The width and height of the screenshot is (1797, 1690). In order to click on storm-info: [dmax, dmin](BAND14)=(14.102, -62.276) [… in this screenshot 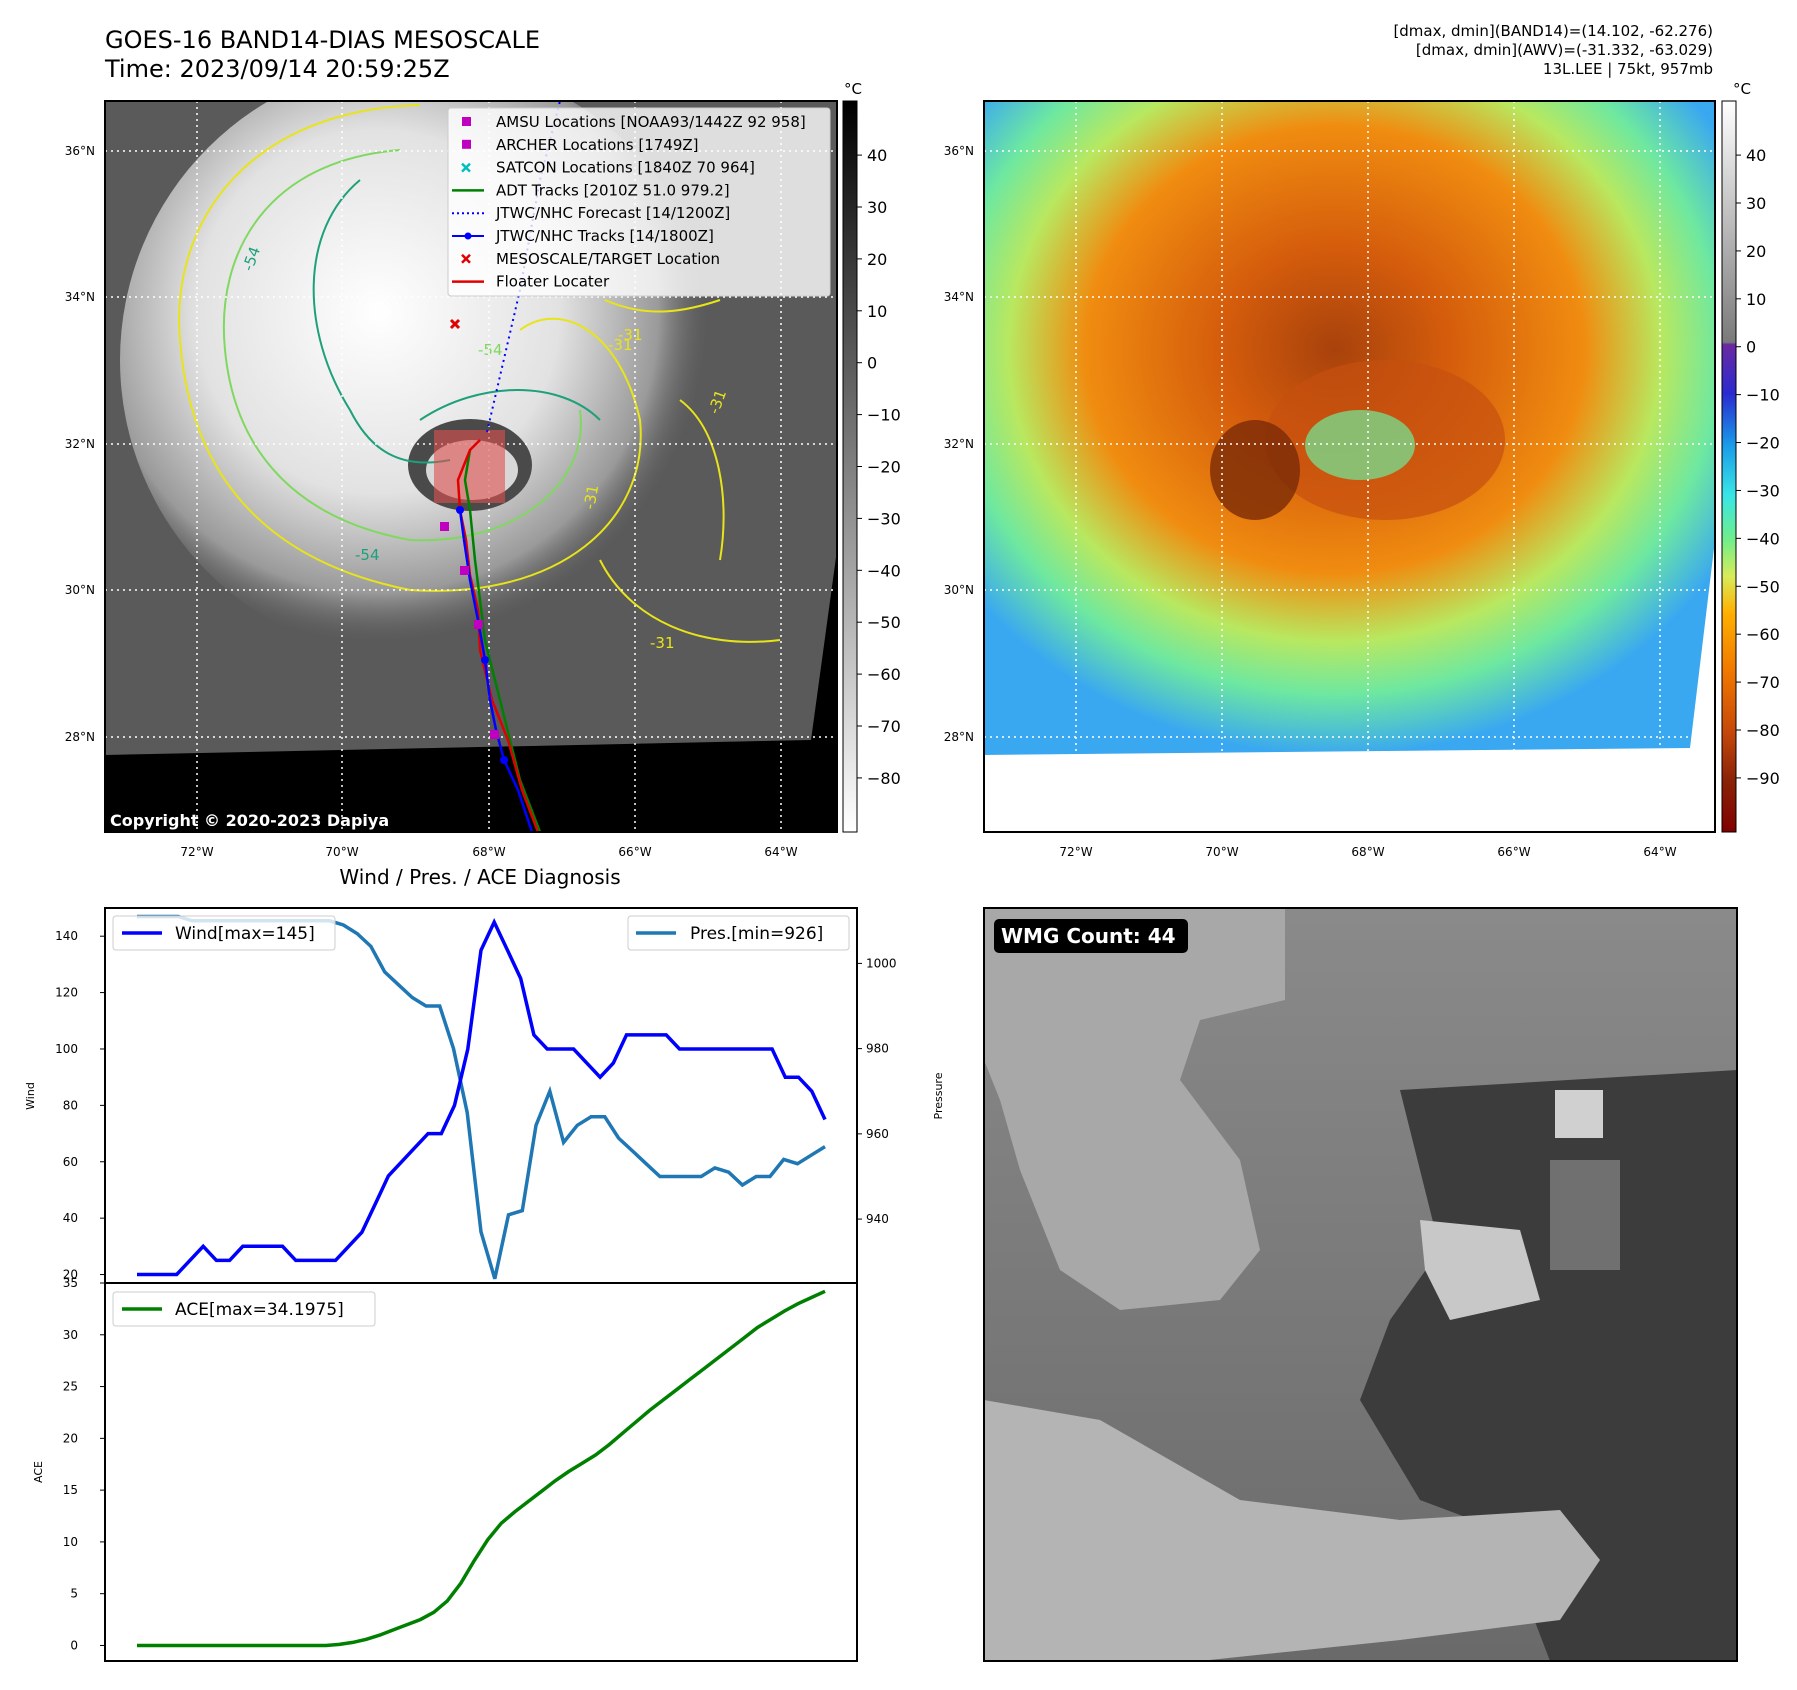, I will do `click(1553, 50)`.